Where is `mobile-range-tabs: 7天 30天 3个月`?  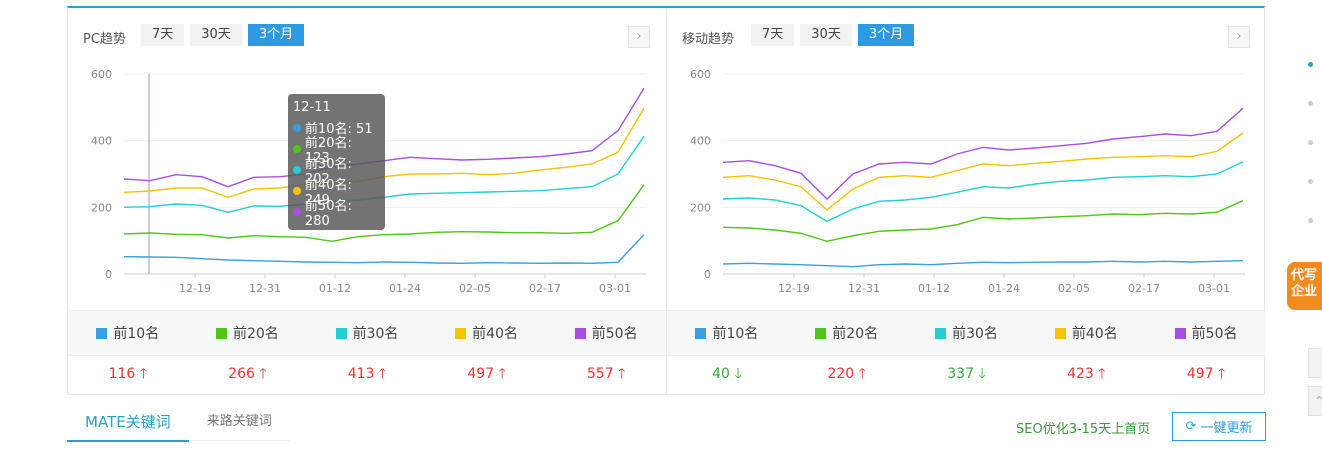 mobile-range-tabs: 7天 30天 3个月 is located at coordinates (833, 35).